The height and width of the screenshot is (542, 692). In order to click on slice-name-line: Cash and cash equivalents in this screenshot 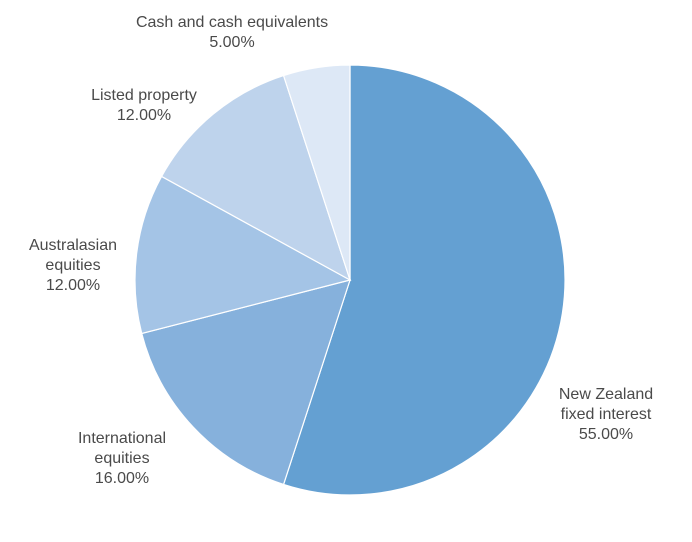, I will do `click(232, 22)`.